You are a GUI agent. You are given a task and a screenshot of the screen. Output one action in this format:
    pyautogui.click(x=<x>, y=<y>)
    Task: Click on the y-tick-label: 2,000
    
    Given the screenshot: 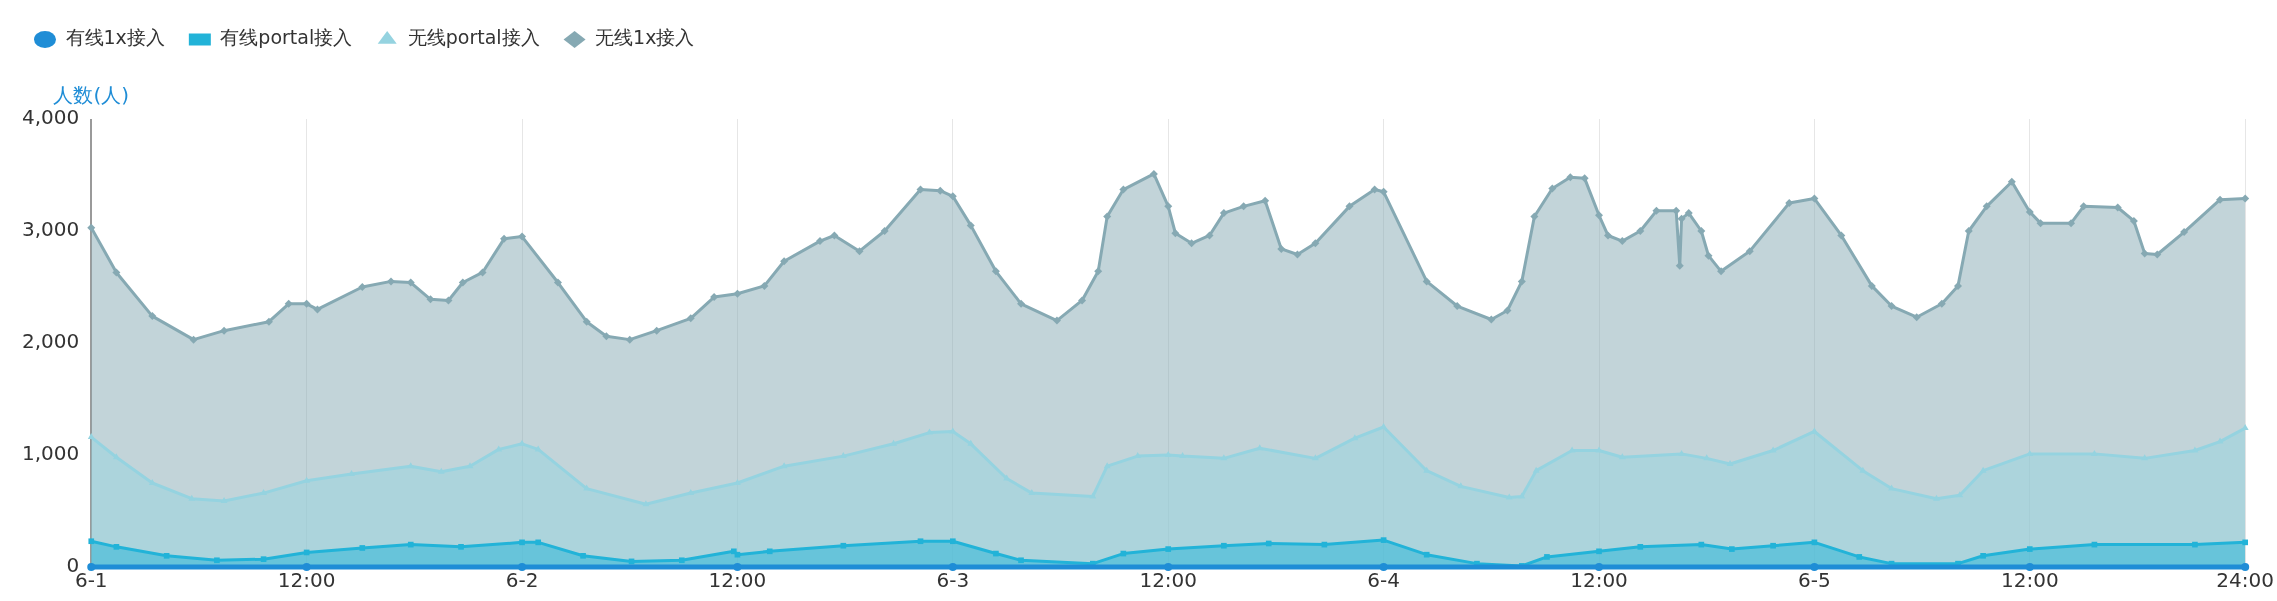 What is the action you would take?
    pyautogui.click(x=50, y=341)
    